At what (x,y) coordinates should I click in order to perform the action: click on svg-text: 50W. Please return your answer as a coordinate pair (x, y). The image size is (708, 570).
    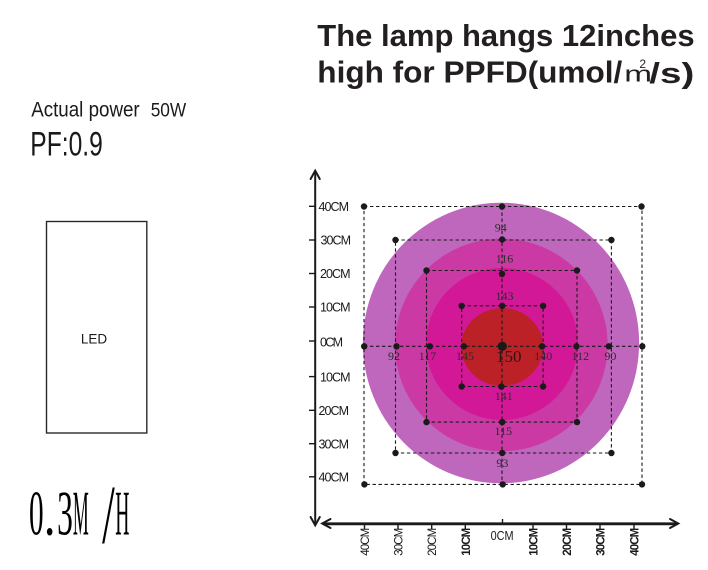
    Looking at the image, I should click on (169, 111).